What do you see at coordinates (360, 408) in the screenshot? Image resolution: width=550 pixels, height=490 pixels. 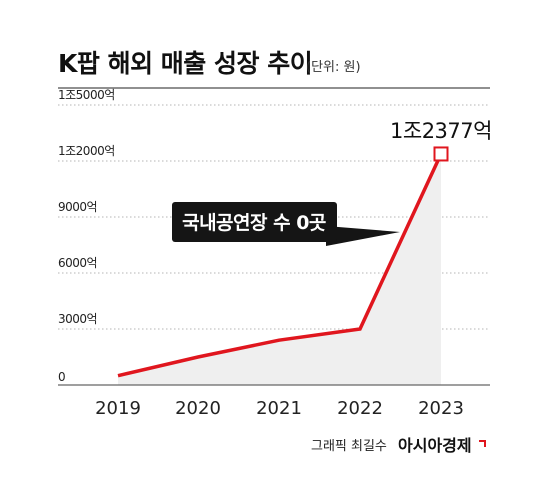 I see `x-tick-label: 2022` at bounding box center [360, 408].